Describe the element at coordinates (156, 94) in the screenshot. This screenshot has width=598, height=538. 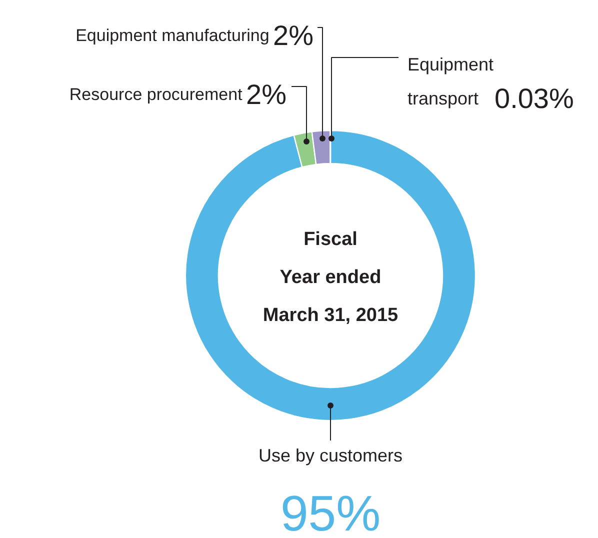
I see `slice-label: Resource procurement` at that location.